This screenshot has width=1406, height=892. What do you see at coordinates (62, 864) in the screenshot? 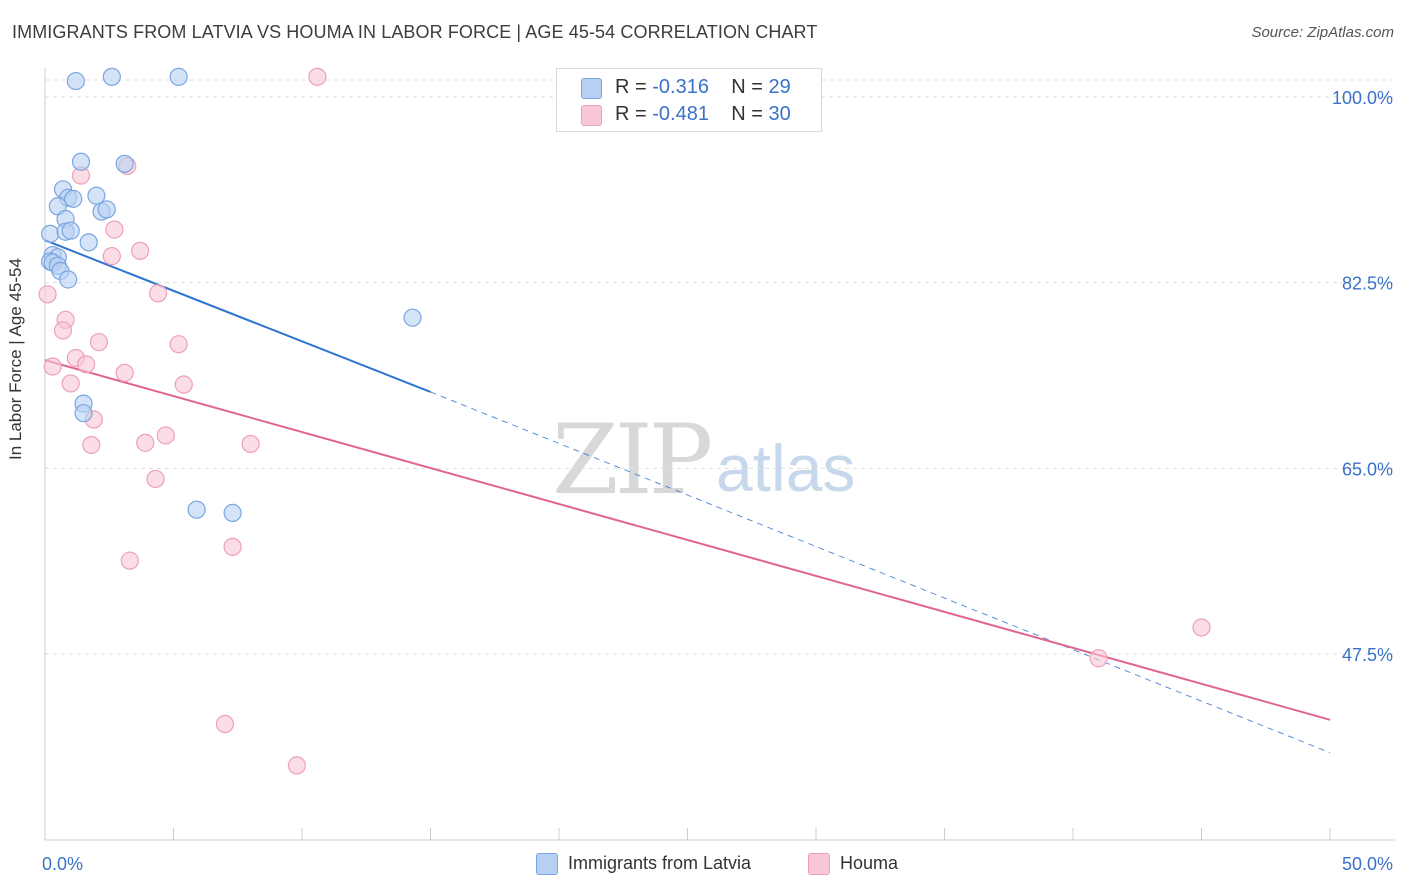
I see `x-tick-label-min: 0.0%` at bounding box center [62, 864].